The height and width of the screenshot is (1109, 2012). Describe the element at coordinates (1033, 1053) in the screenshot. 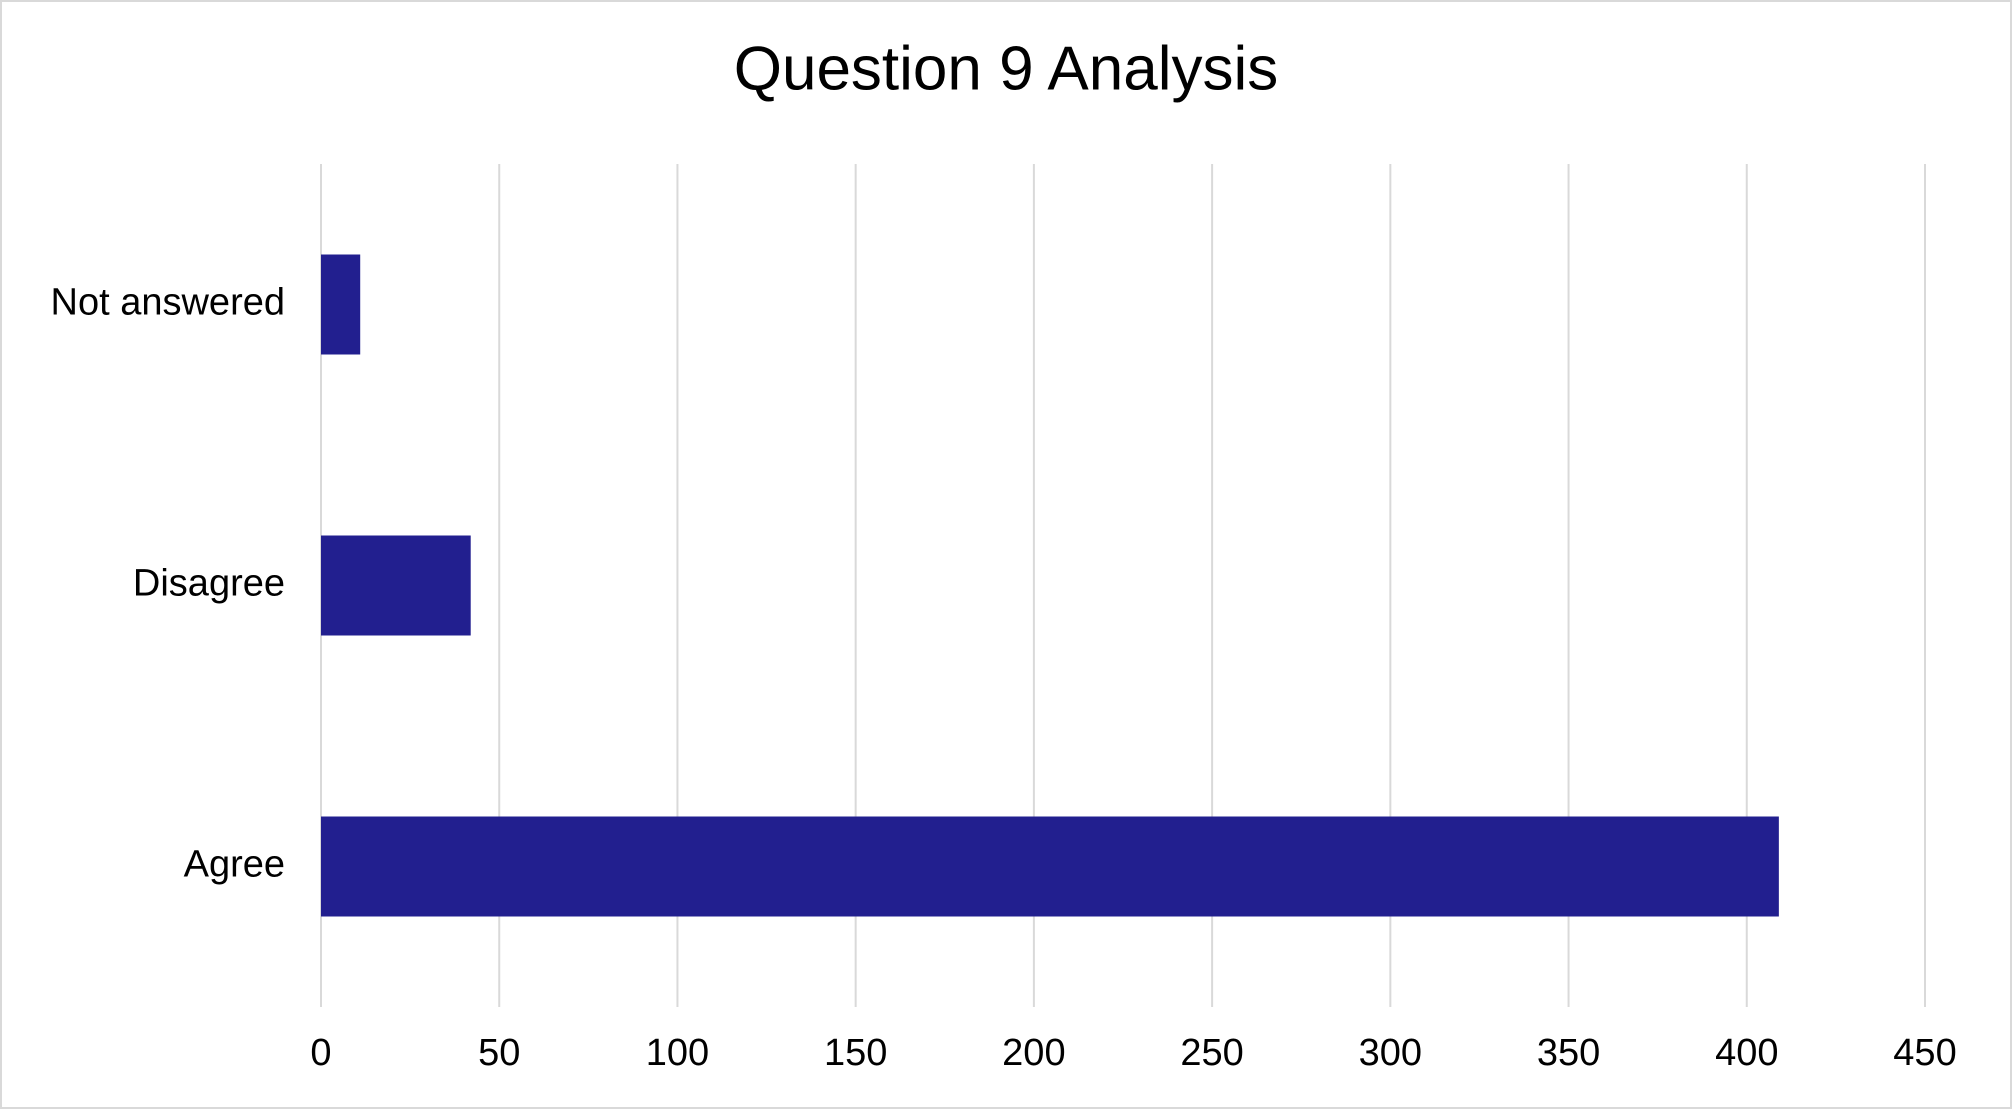

I see `x-tick-label: 200` at that location.